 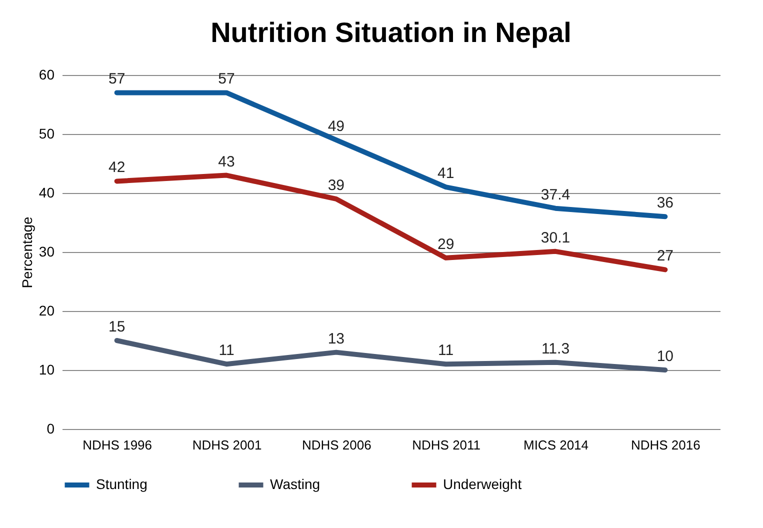 What do you see at coordinates (336, 185) in the screenshot?
I see `data-label: 39` at bounding box center [336, 185].